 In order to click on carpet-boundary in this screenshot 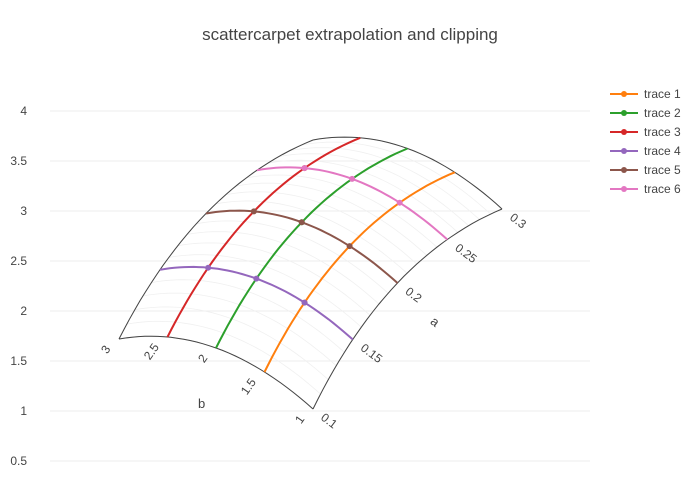, I will do `click(216, 239)`.